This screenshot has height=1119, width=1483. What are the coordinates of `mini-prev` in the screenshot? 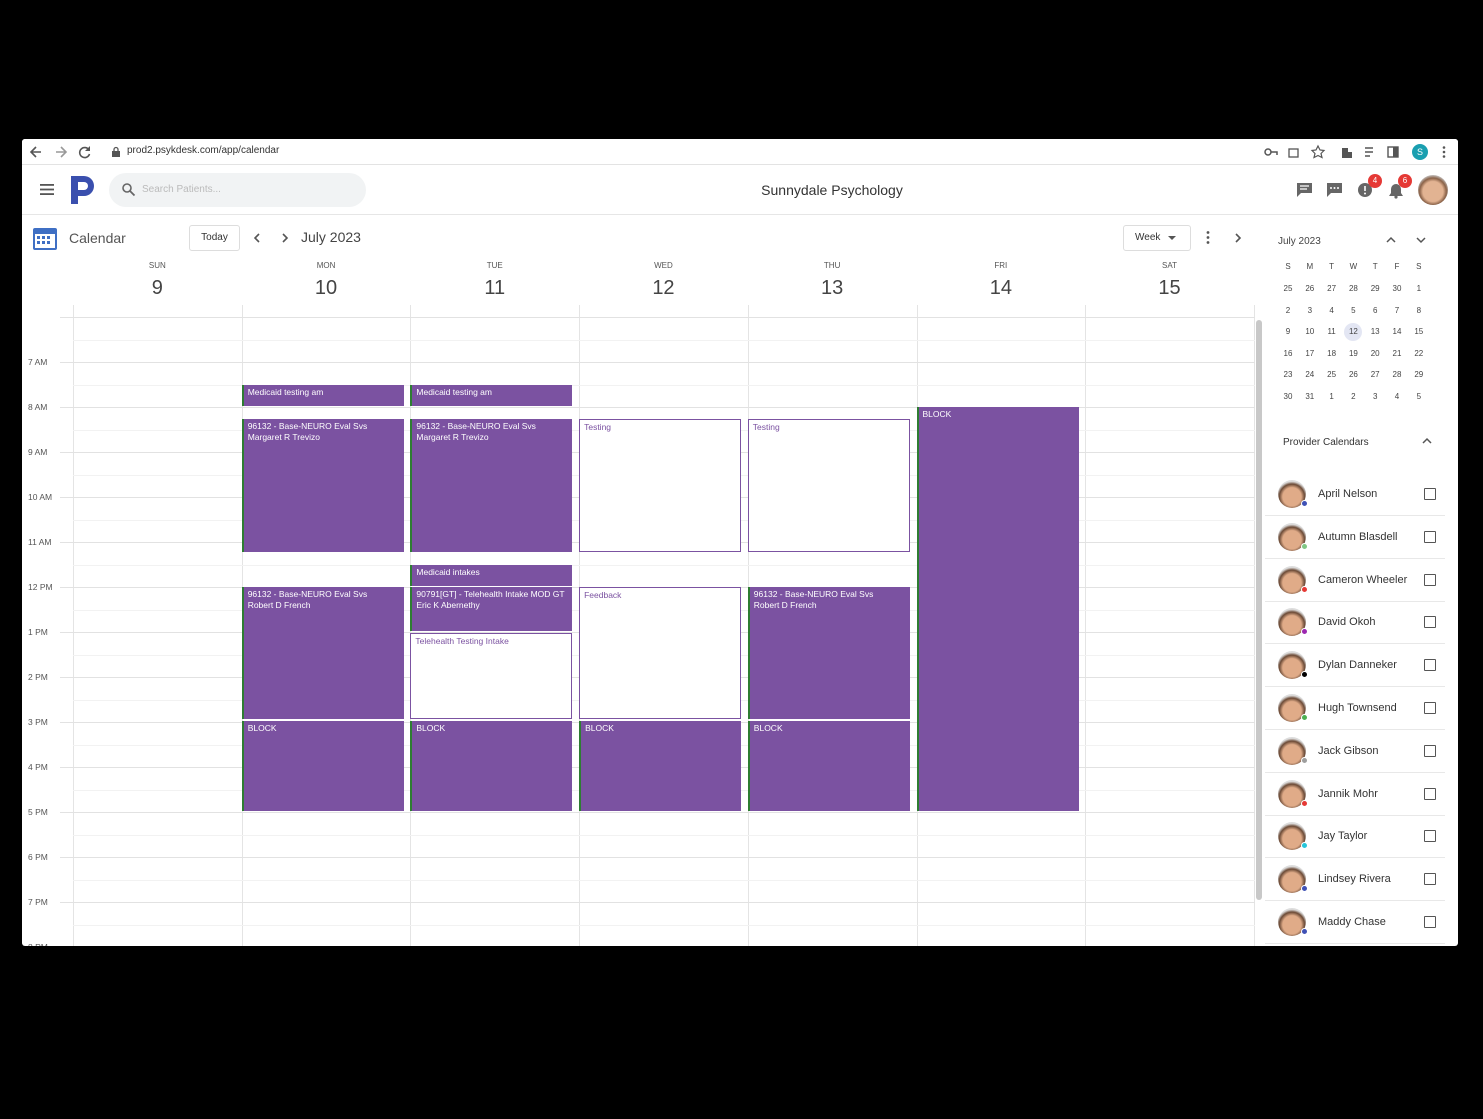 It's located at (1391, 239).